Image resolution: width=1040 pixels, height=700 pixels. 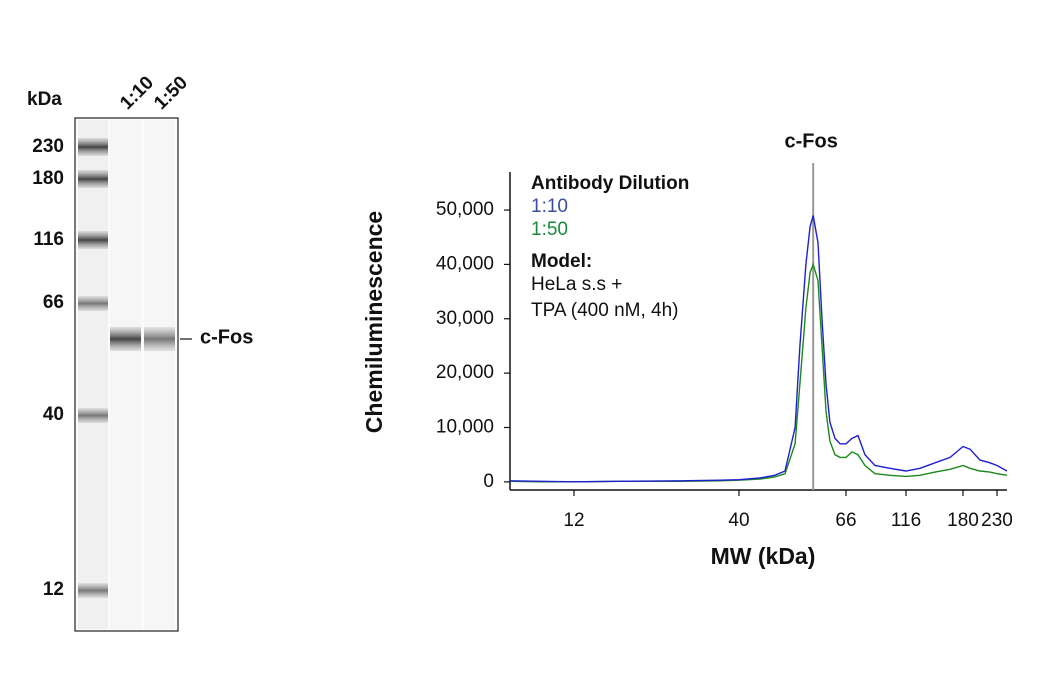 What do you see at coordinates (763, 556) in the screenshot?
I see `x-axis-label: MW (kDa)` at bounding box center [763, 556].